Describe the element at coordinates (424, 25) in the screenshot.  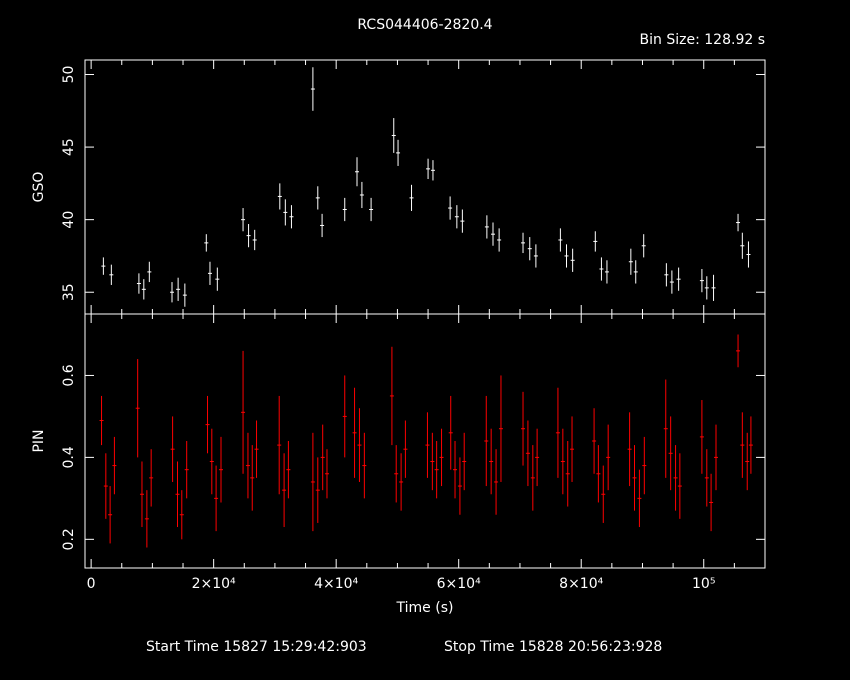
I see `chart-title: RCS044406-2820.4` at that location.